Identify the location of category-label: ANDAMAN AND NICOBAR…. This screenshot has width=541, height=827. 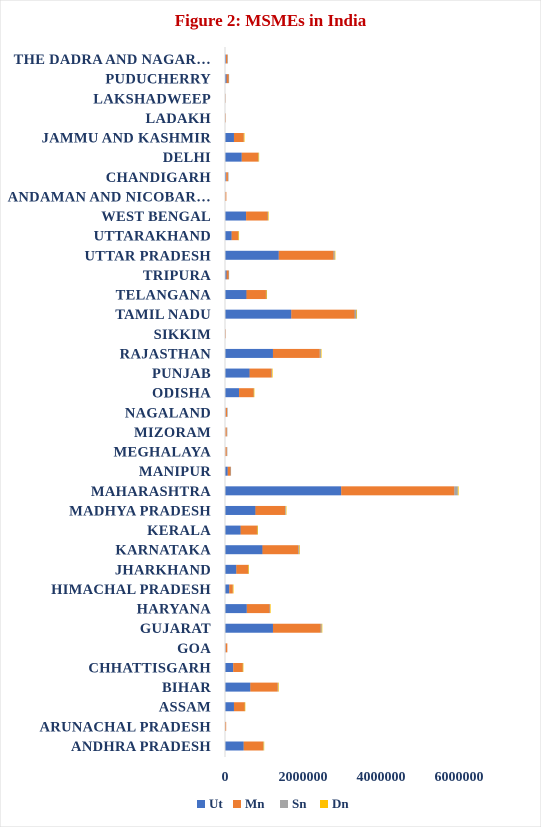
(109, 197).